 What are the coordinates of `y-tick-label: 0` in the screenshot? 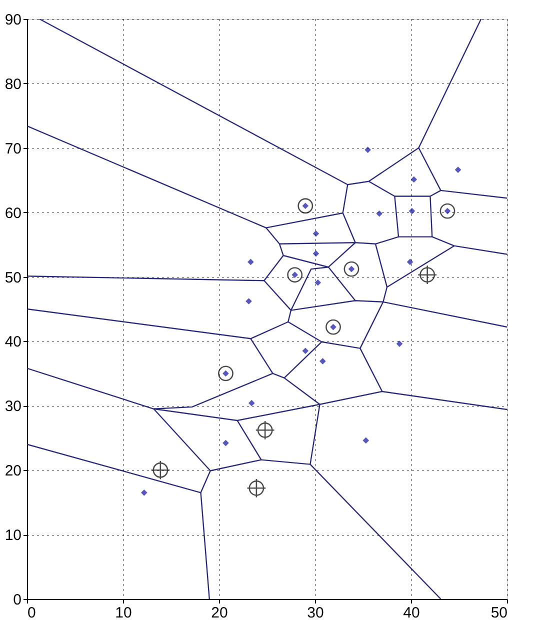 It's located at (17, 600).